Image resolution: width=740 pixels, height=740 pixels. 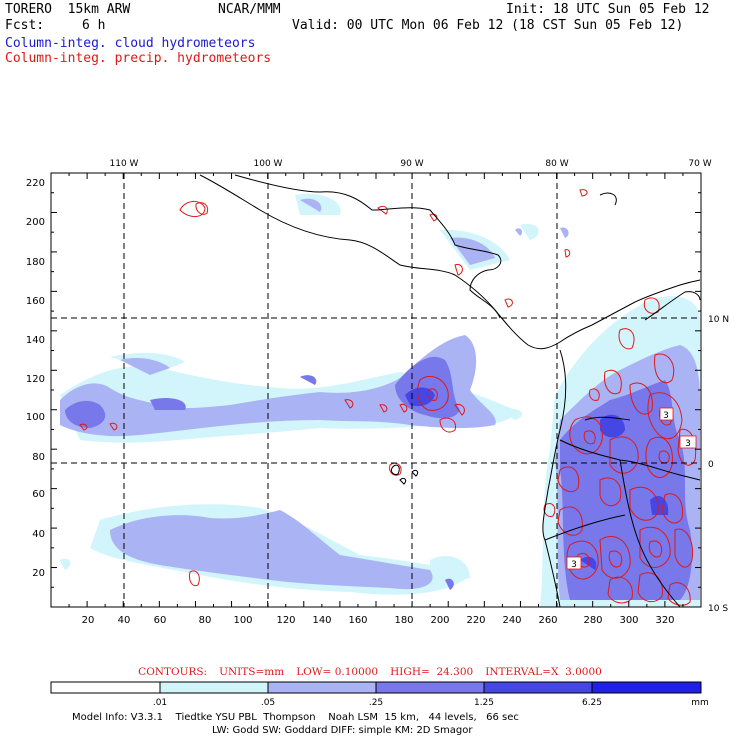 What do you see at coordinates (35, 417) in the screenshot?
I see `y-tick-label: 100` at bounding box center [35, 417].